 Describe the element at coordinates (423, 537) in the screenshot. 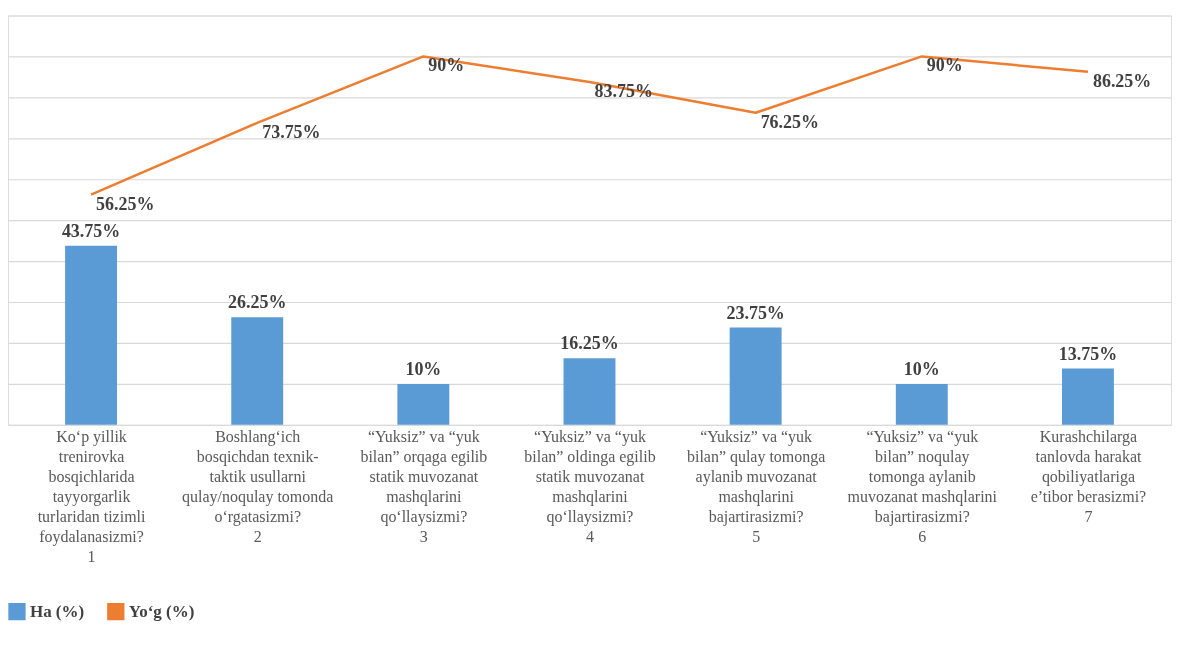

I see `text: 3` at that location.